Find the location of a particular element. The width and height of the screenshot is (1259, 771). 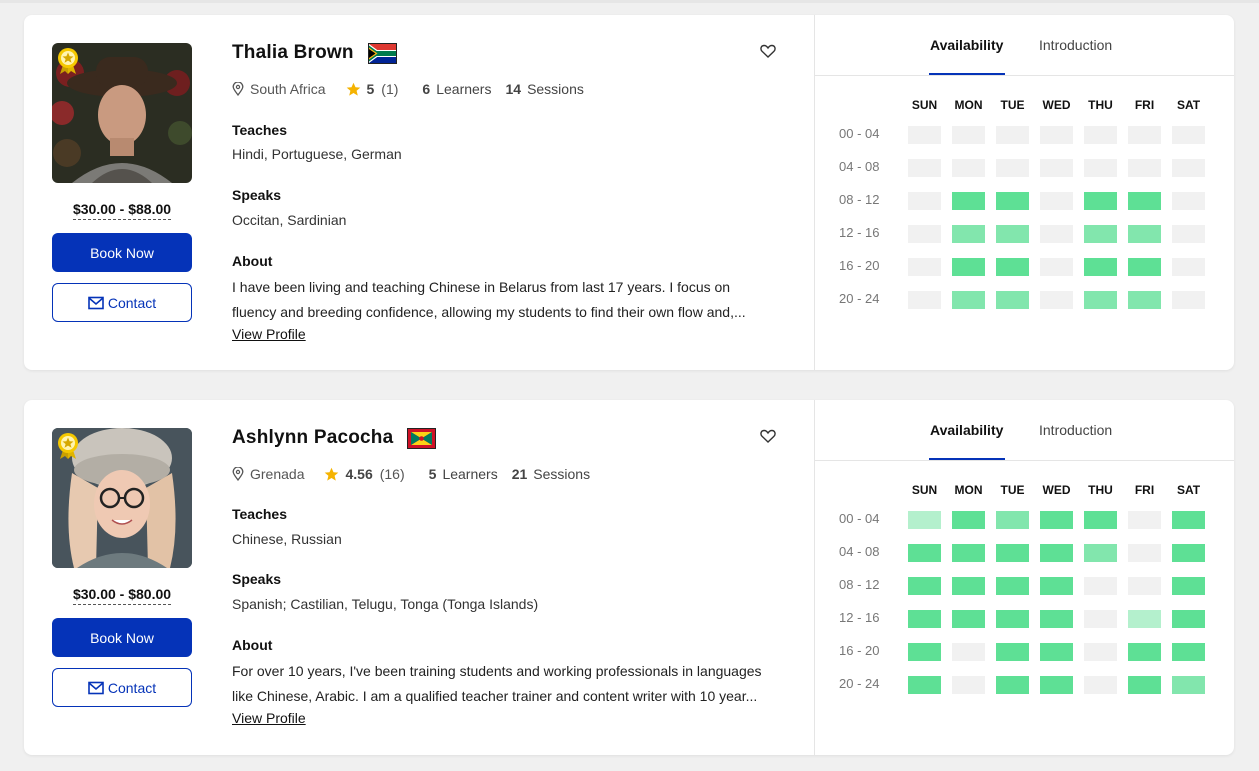

sessions-label: Sessions is located at coordinates (555, 89).